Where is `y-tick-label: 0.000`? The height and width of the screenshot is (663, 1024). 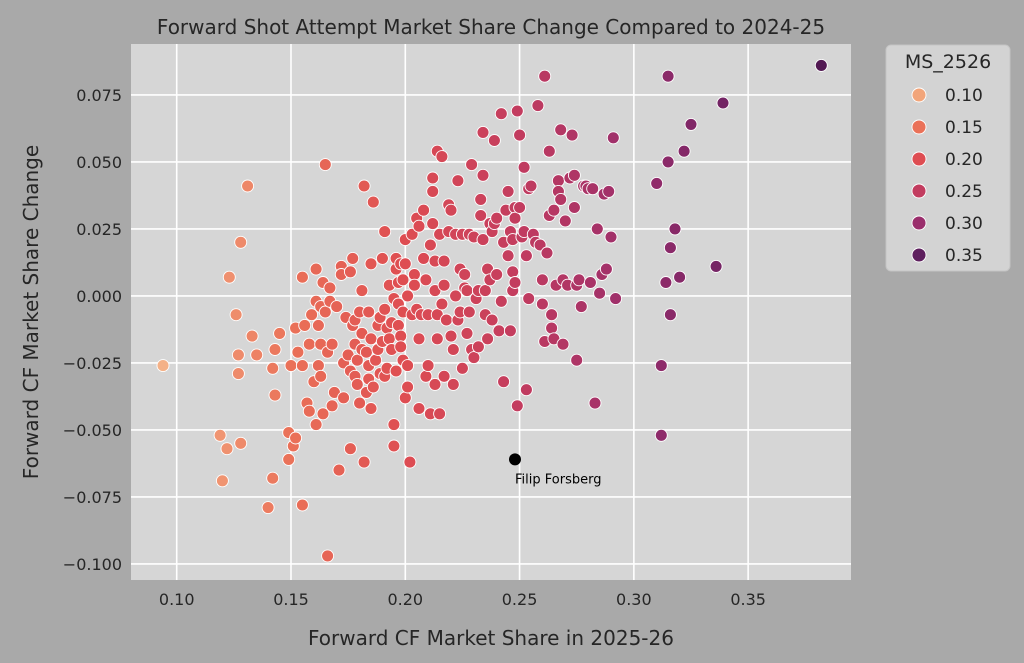 y-tick-label: 0.000 is located at coordinates (99, 296).